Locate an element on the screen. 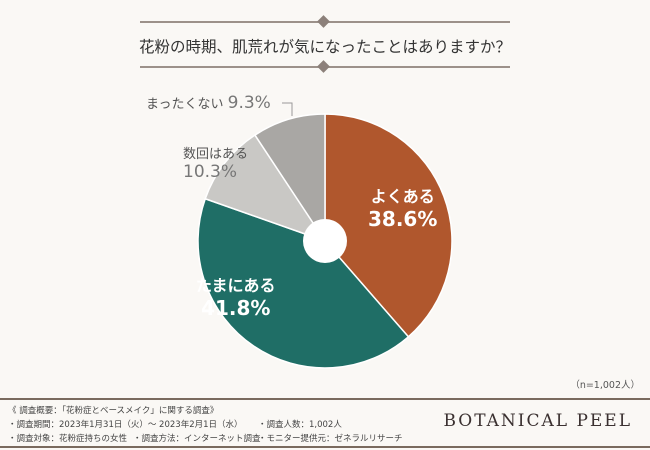 The height and width of the screenshot is (450, 650). survey-target: ・調査対象：花粉症持ちの女性 is located at coordinates (68, 439).